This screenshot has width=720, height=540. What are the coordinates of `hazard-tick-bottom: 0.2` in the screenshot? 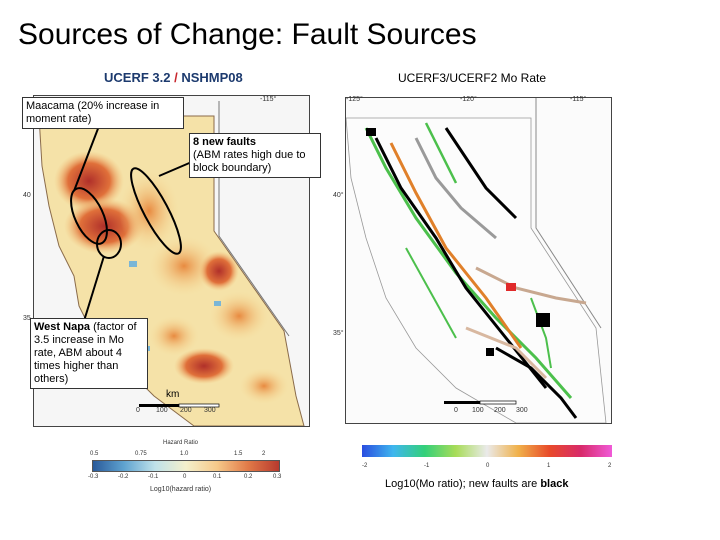 It's located at (248, 477).